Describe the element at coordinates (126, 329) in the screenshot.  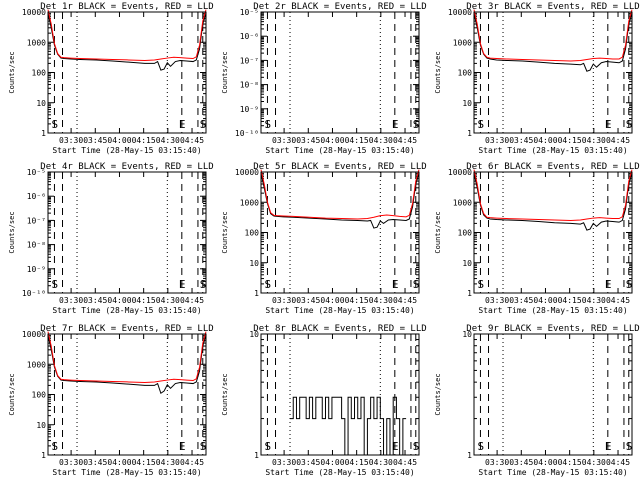
I see `panel-title: Det 7r BLACK = Events, RED = LLD` at that location.